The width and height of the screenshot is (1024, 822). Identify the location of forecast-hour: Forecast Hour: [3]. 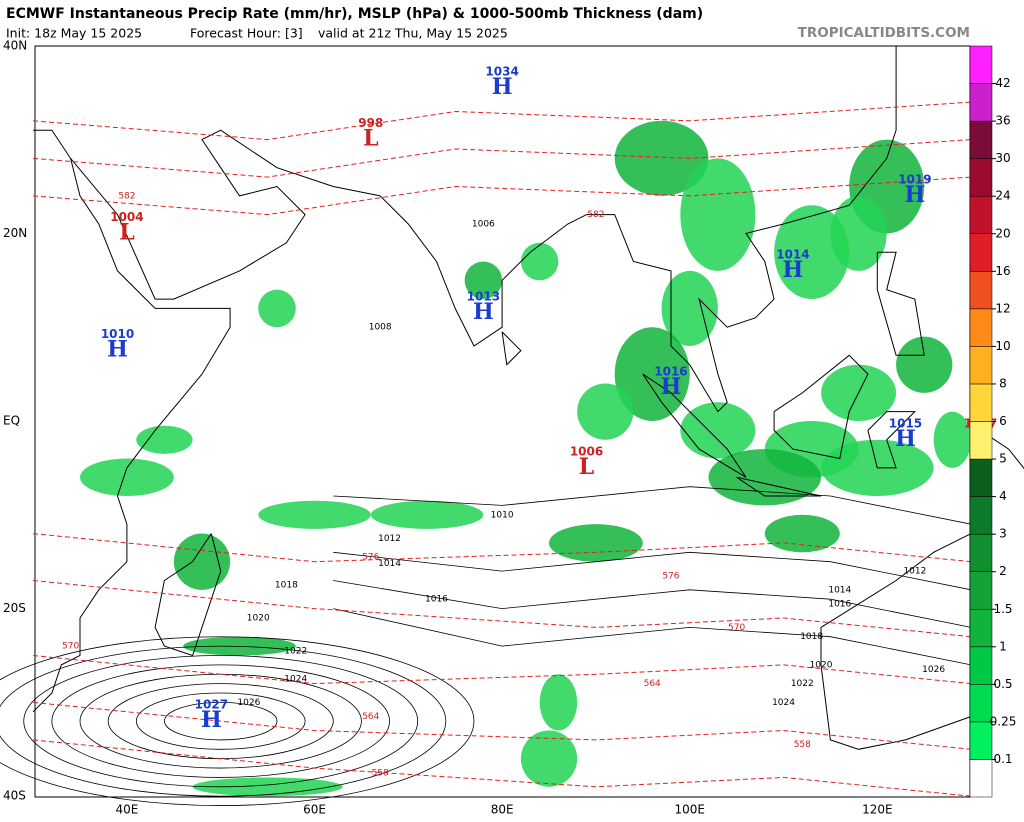
(246, 33).